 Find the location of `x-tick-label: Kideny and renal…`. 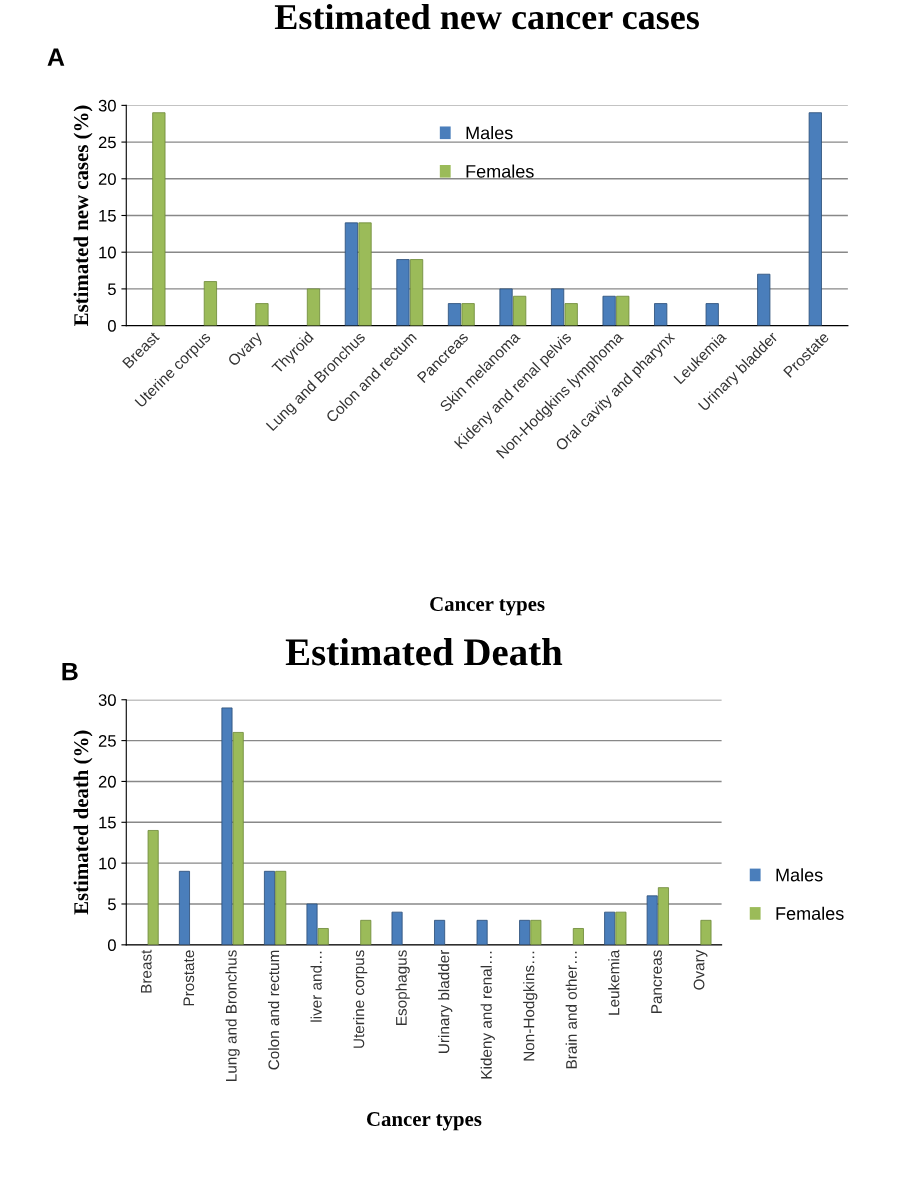

x-tick-label: Kideny and renal… is located at coordinates (487, 1015).